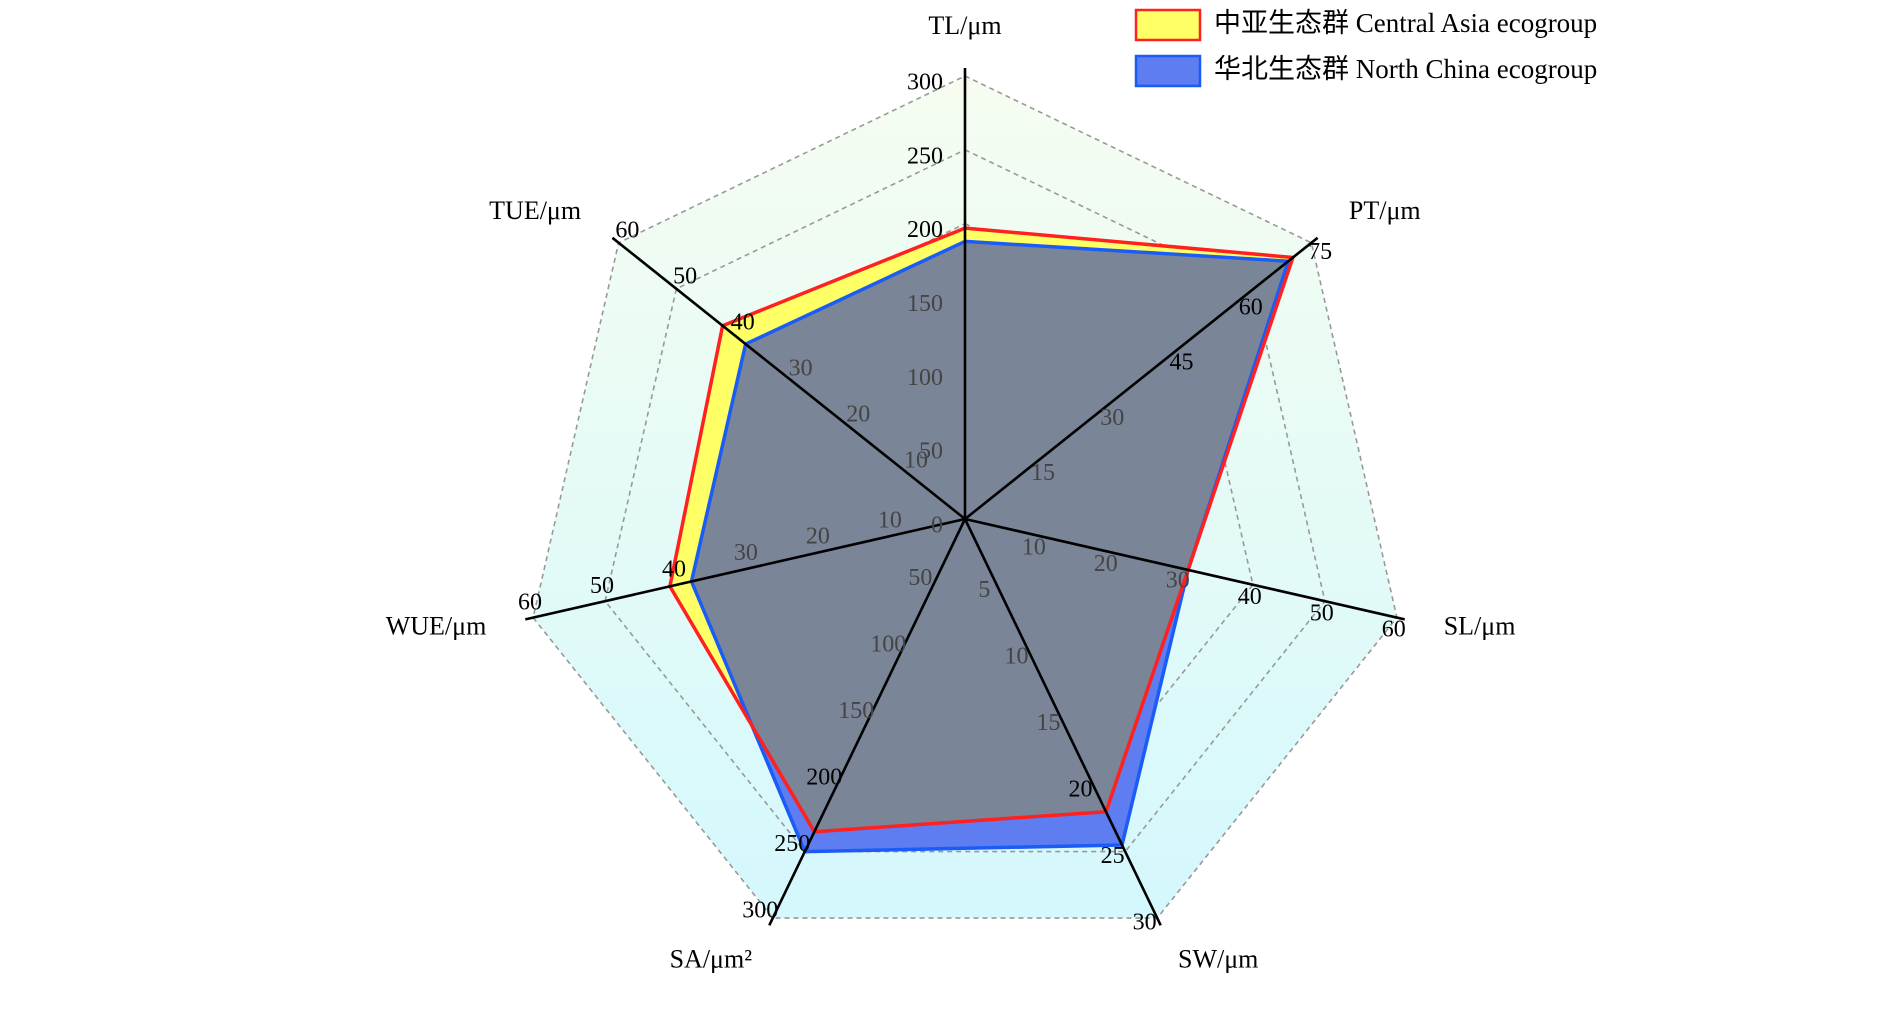 The image size is (1890, 1012). Describe the element at coordinates (1405, 69) in the screenshot. I see `legend-label: 华北生态群 North China ecogroup` at that location.